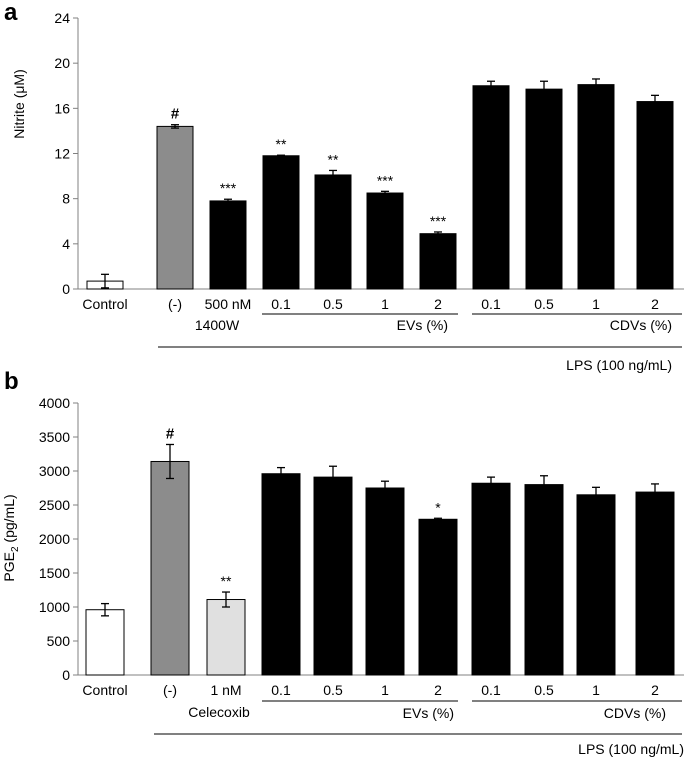 This screenshot has width=685, height=758. I want to click on panel-a-category-label: Control, so click(104, 304).